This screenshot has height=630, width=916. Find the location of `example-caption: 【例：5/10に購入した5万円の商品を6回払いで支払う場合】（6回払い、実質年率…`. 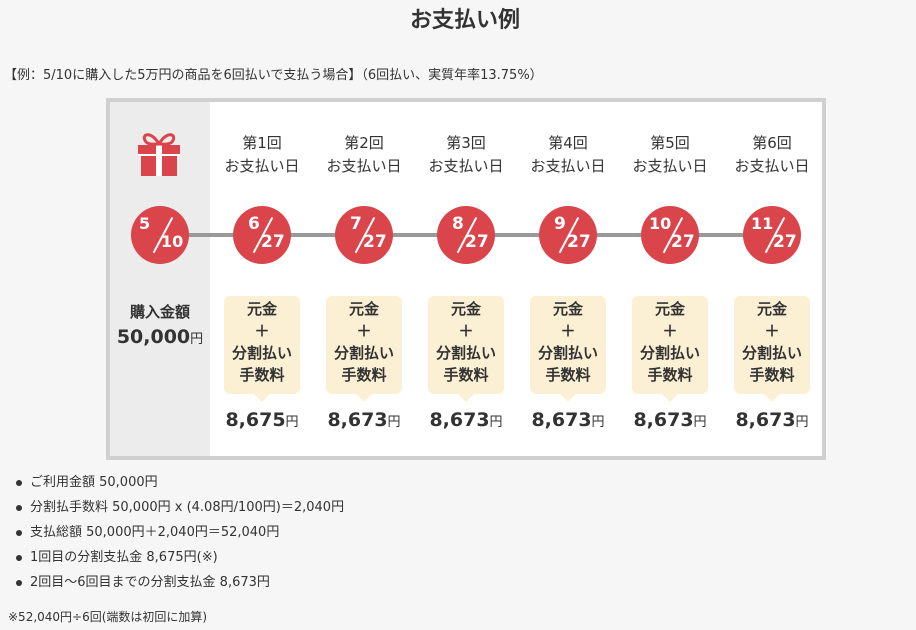

example-caption: 【例：5/10に購入した5万円の商品を6回払いで支払う場合】（6回払い、実質年率… is located at coordinates (273, 75).